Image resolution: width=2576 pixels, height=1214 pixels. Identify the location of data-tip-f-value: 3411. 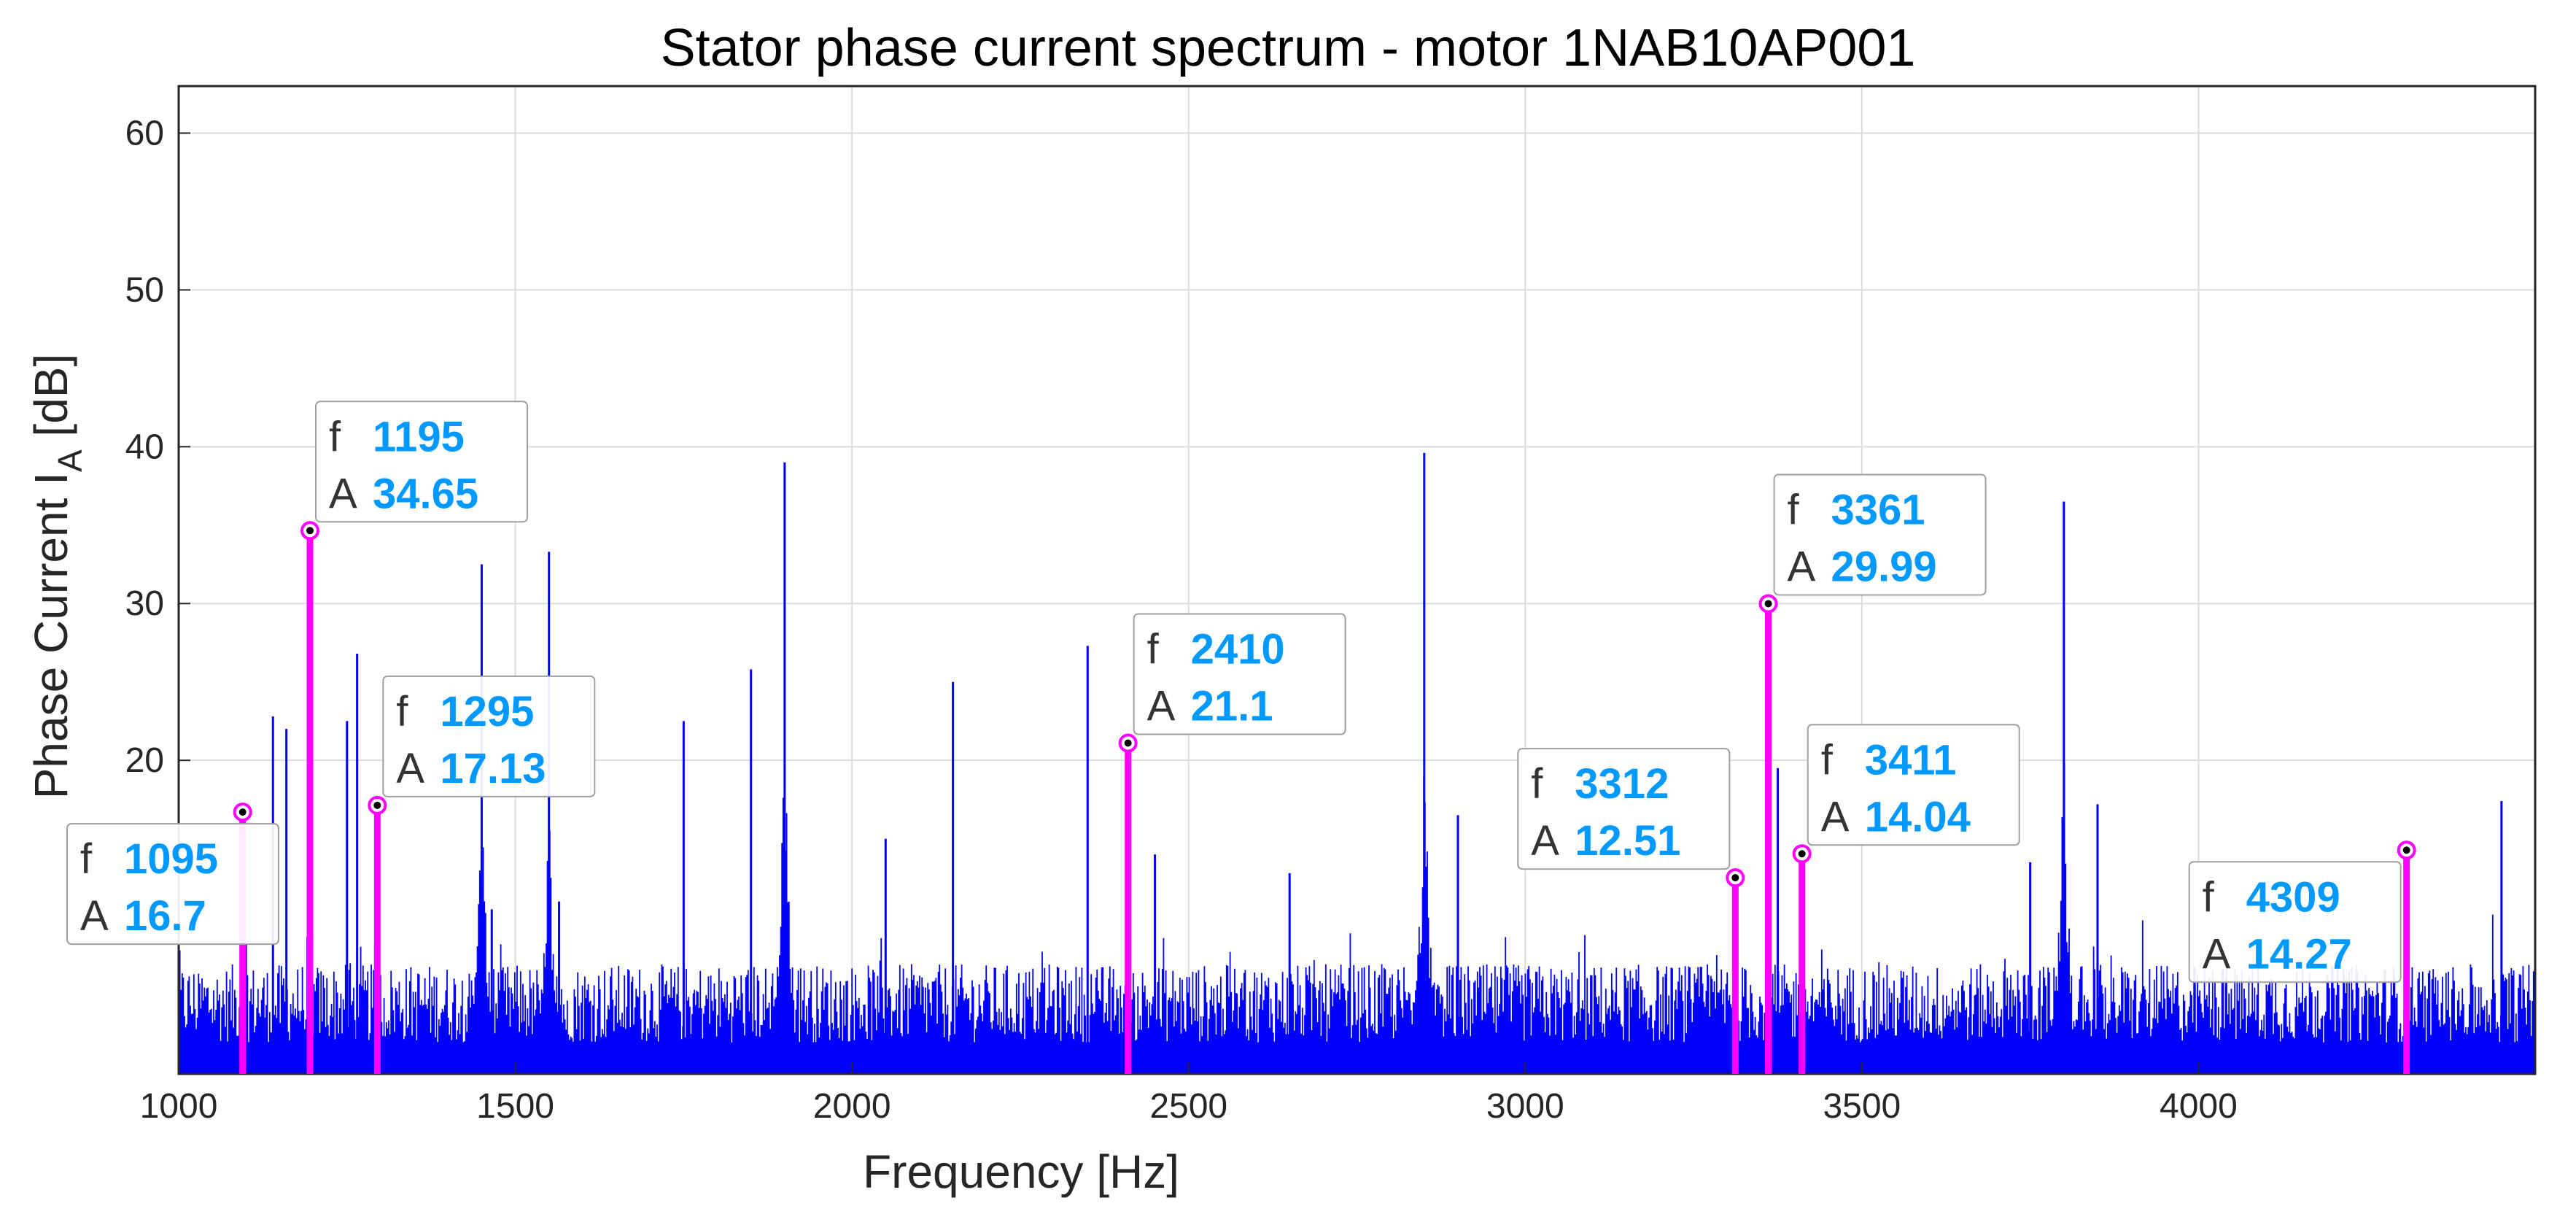
(1911, 760).